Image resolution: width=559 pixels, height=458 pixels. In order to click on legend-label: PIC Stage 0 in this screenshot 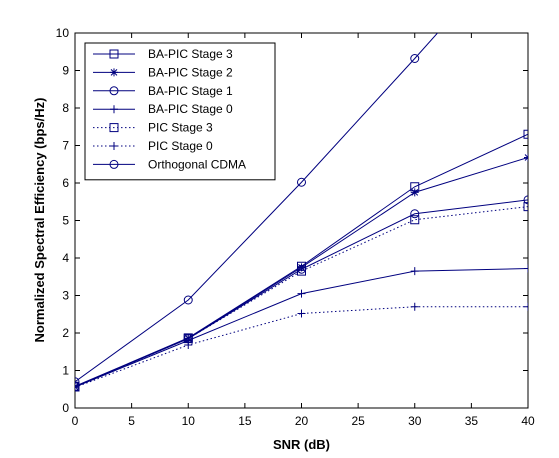, I will do `click(180, 146)`.